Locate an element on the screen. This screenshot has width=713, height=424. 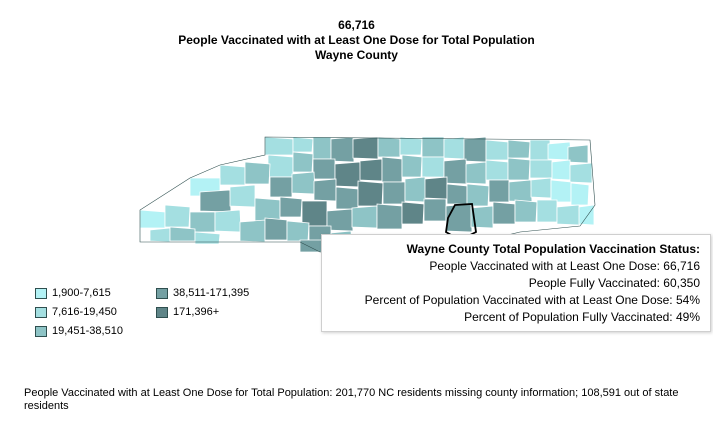
legend-label: 7,616-19,450 is located at coordinates (84, 312).